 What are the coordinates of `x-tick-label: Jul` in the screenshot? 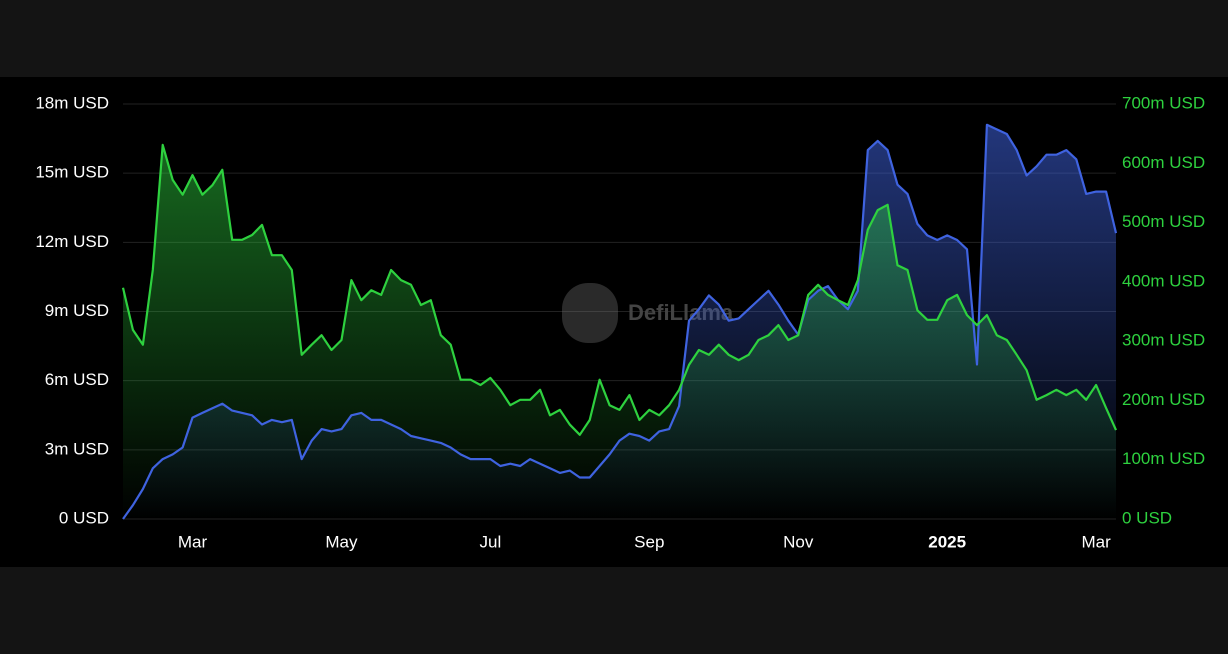 It's located at (491, 541).